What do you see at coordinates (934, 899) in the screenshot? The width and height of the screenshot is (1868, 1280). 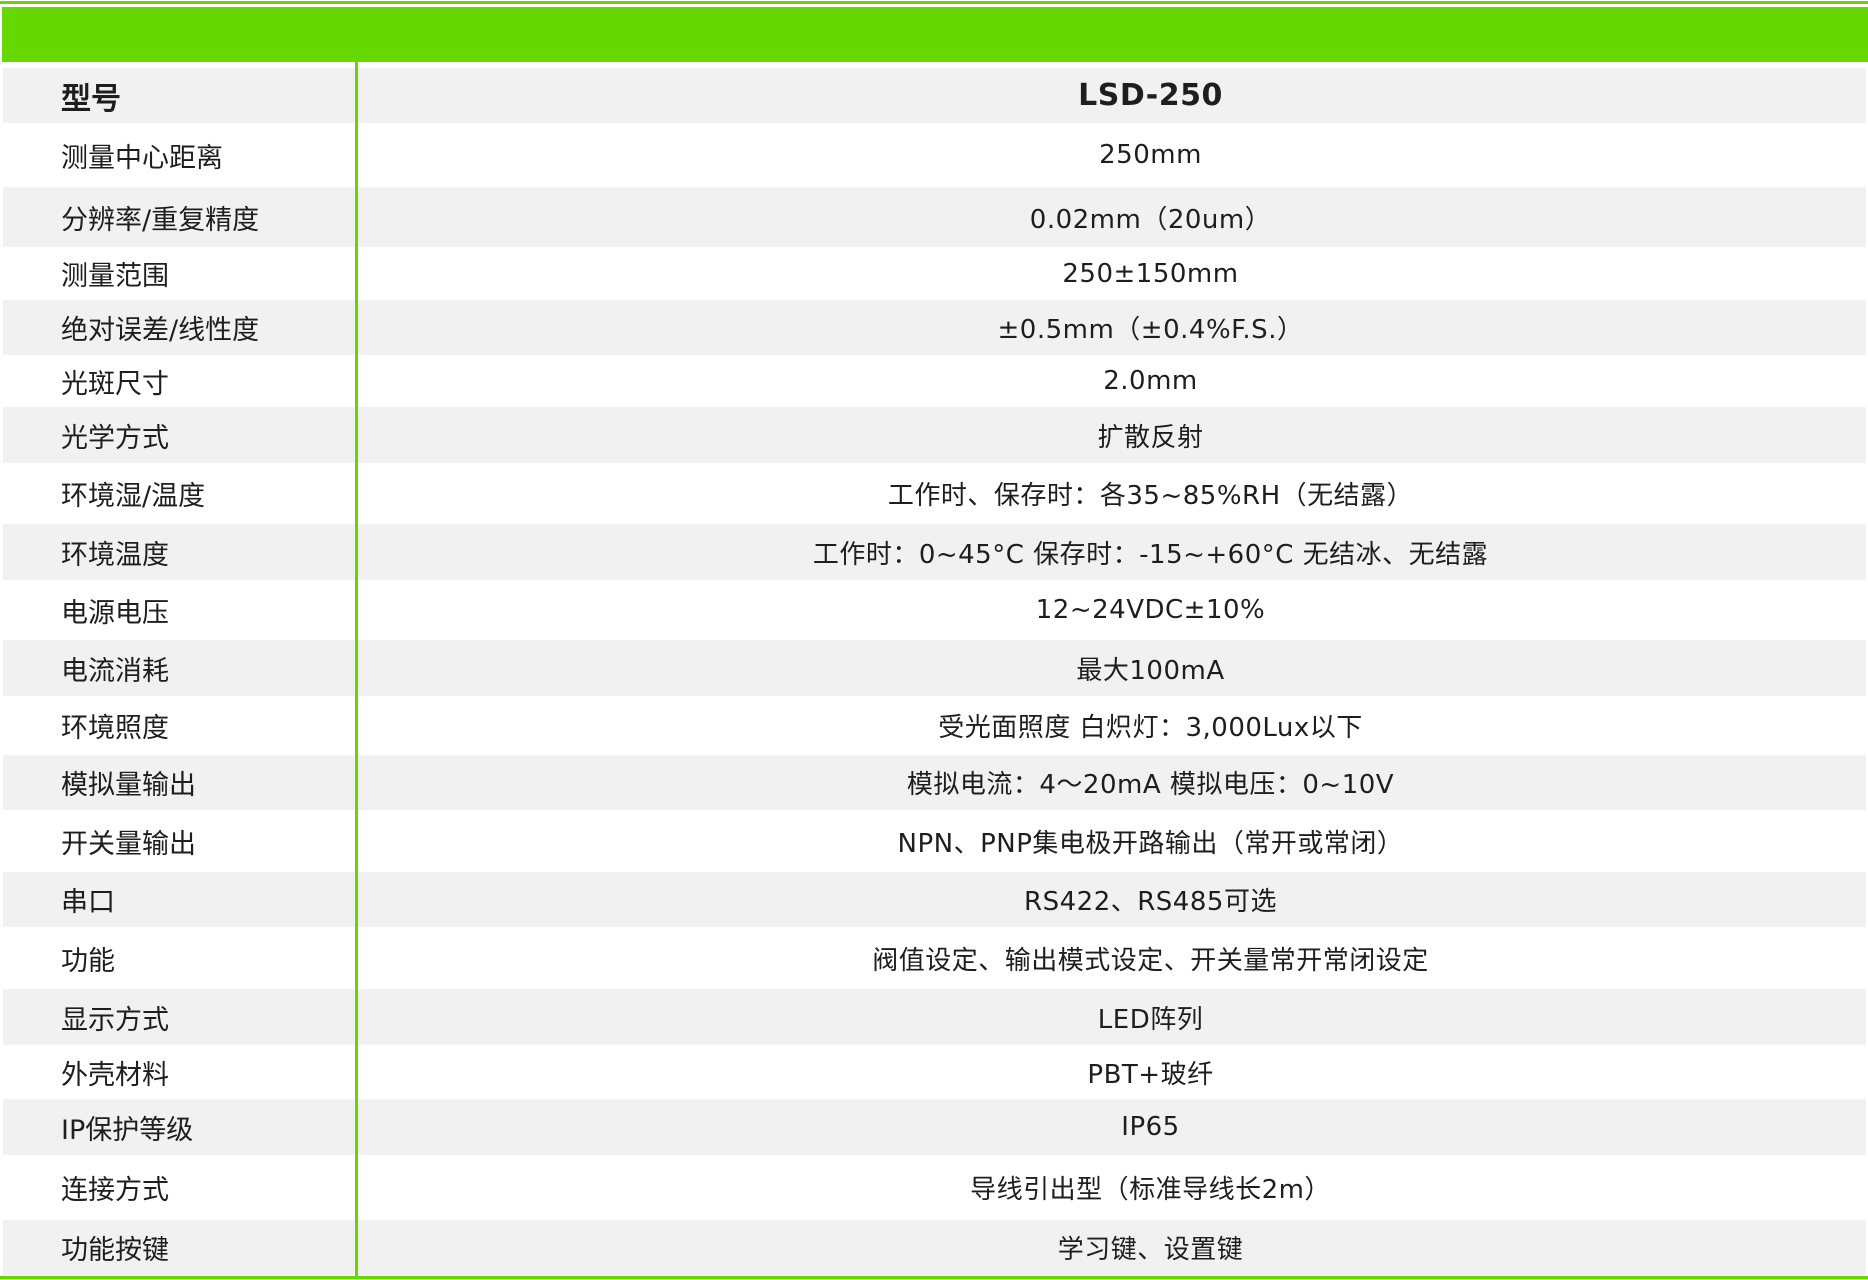 I see `table-row: 串口 RS422、RS485可选` at bounding box center [934, 899].